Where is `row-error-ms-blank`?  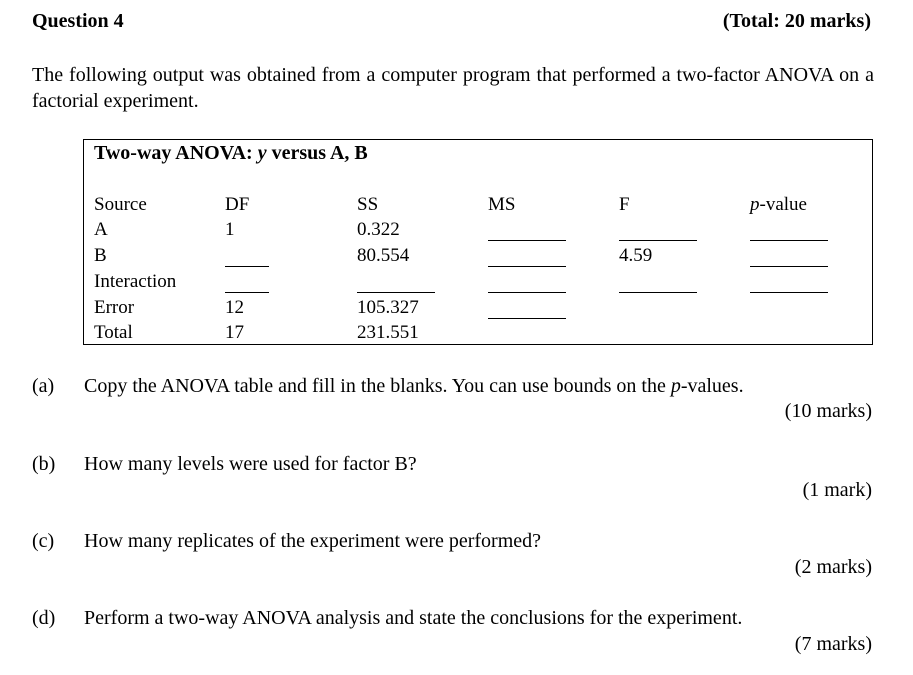 row-error-ms-blank is located at coordinates (527, 318).